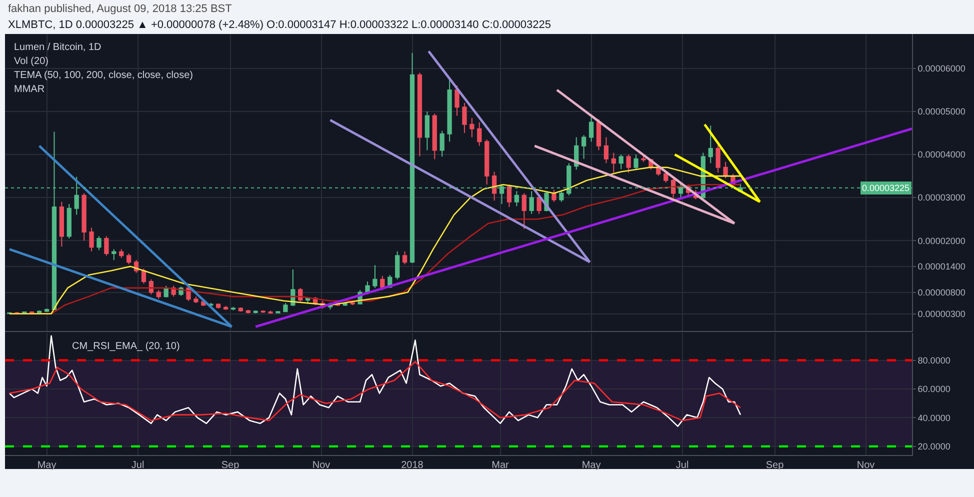 This screenshot has height=497, width=974. What do you see at coordinates (942, 111) in the screenshot?
I see `y-tick-label: 0.00005000` at bounding box center [942, 111].